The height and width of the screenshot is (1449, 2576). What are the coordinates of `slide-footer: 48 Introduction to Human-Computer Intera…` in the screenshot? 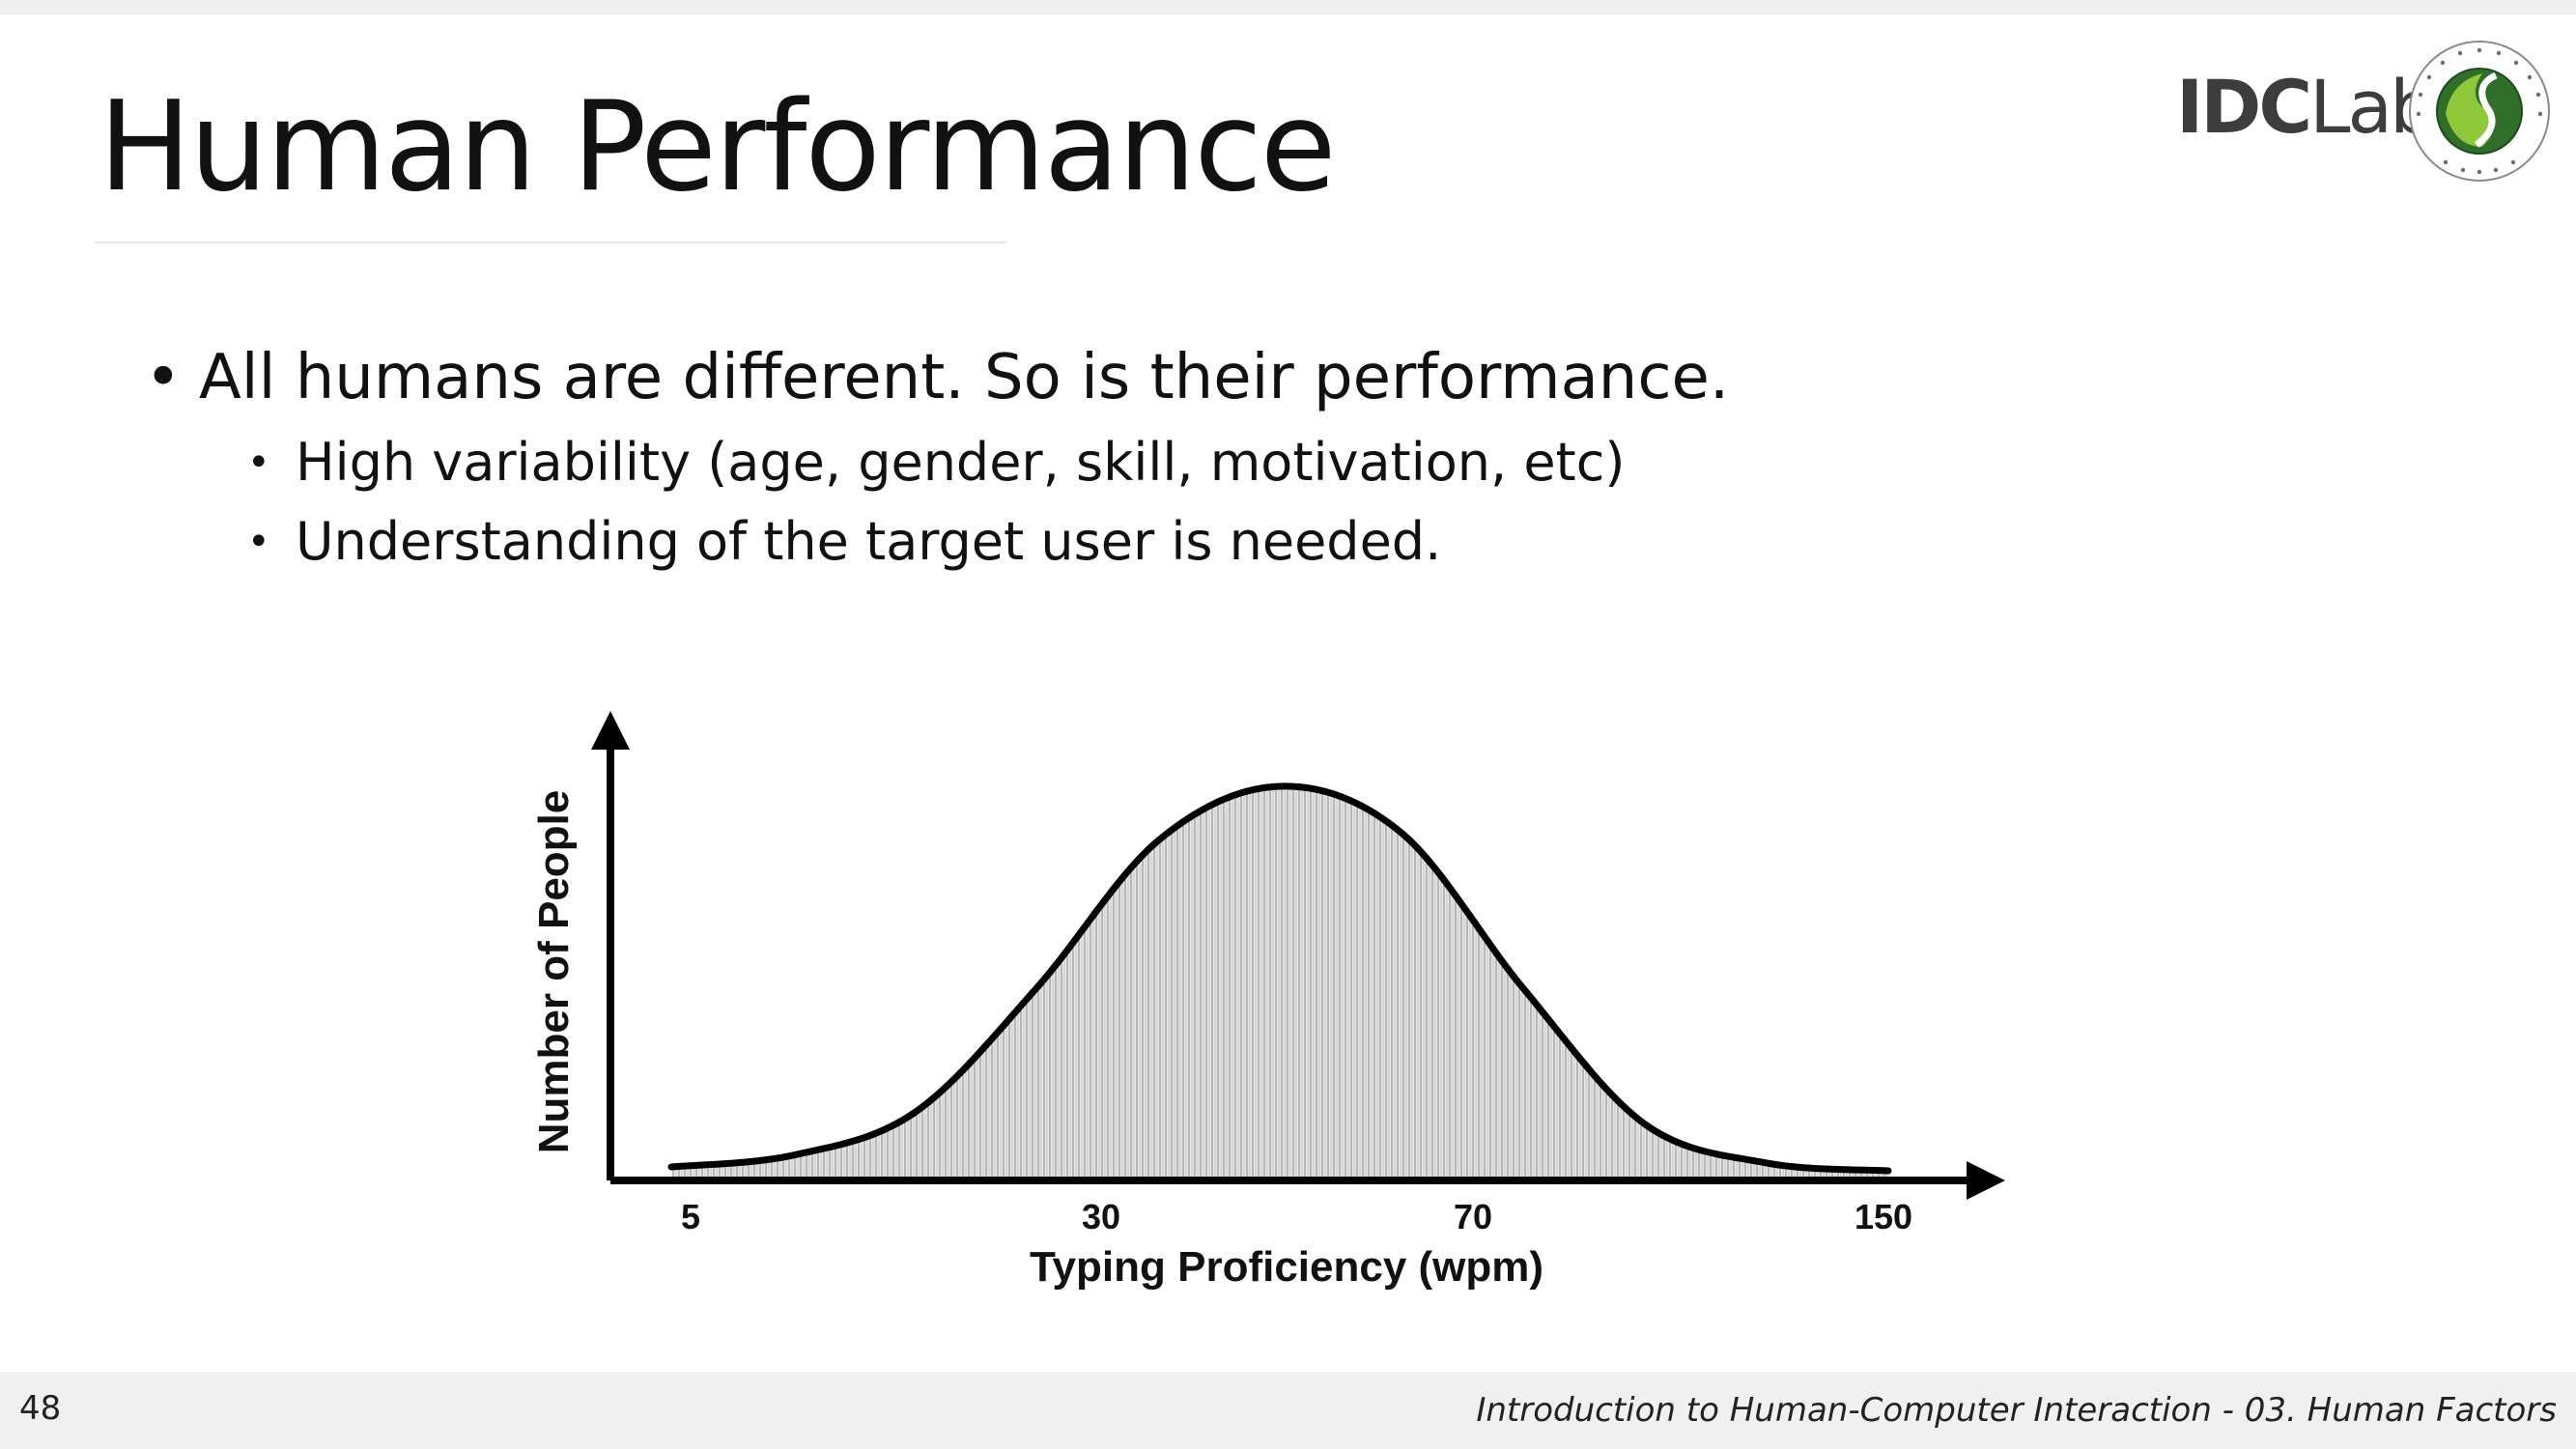 It's located at (1288, 1410).